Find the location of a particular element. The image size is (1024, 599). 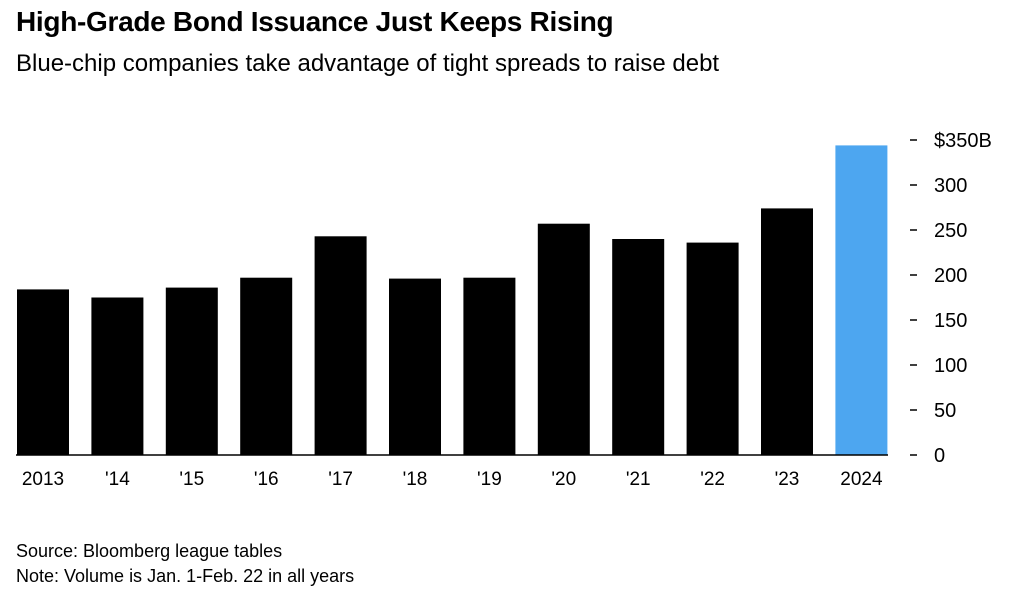

x-tick-label: '16 is located at coordinates (266, 479).